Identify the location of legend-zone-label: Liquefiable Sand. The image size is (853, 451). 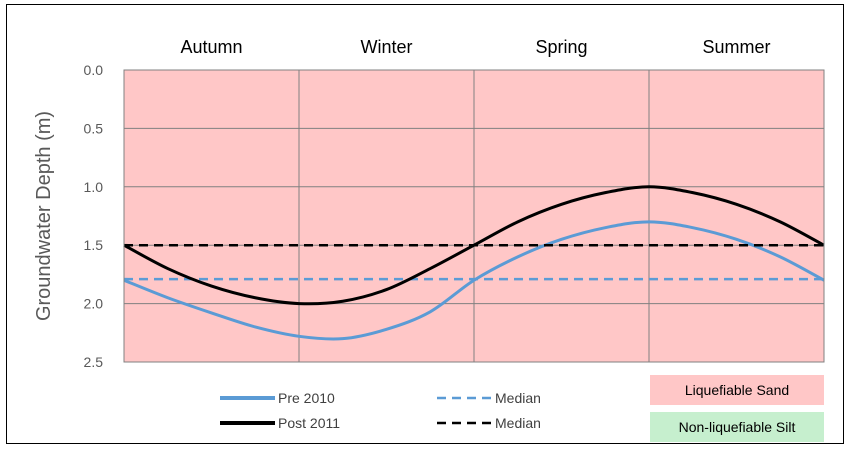
(737, 390).